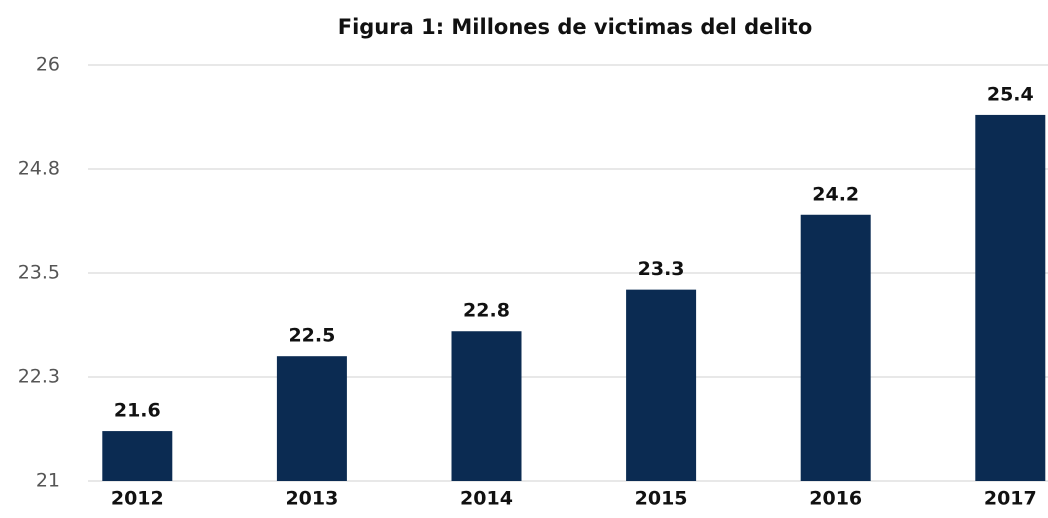  I want to click on value-label: 22.8, so click(486, 311).